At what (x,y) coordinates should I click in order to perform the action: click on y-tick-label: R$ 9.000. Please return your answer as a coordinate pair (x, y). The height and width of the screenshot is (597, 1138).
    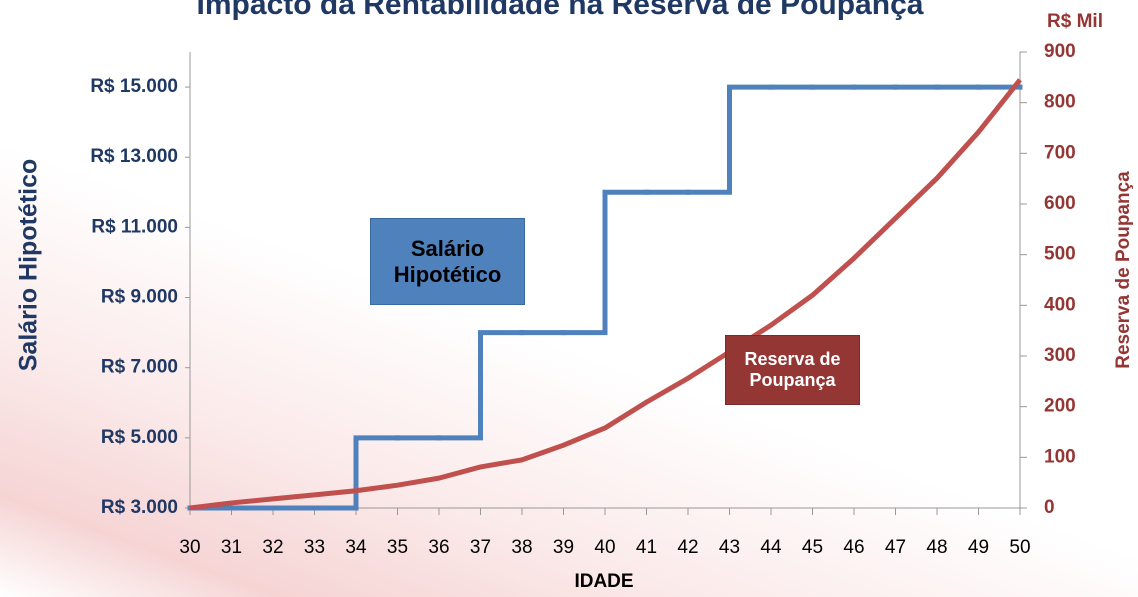
    Looking at the image, I should click on (139, 297).